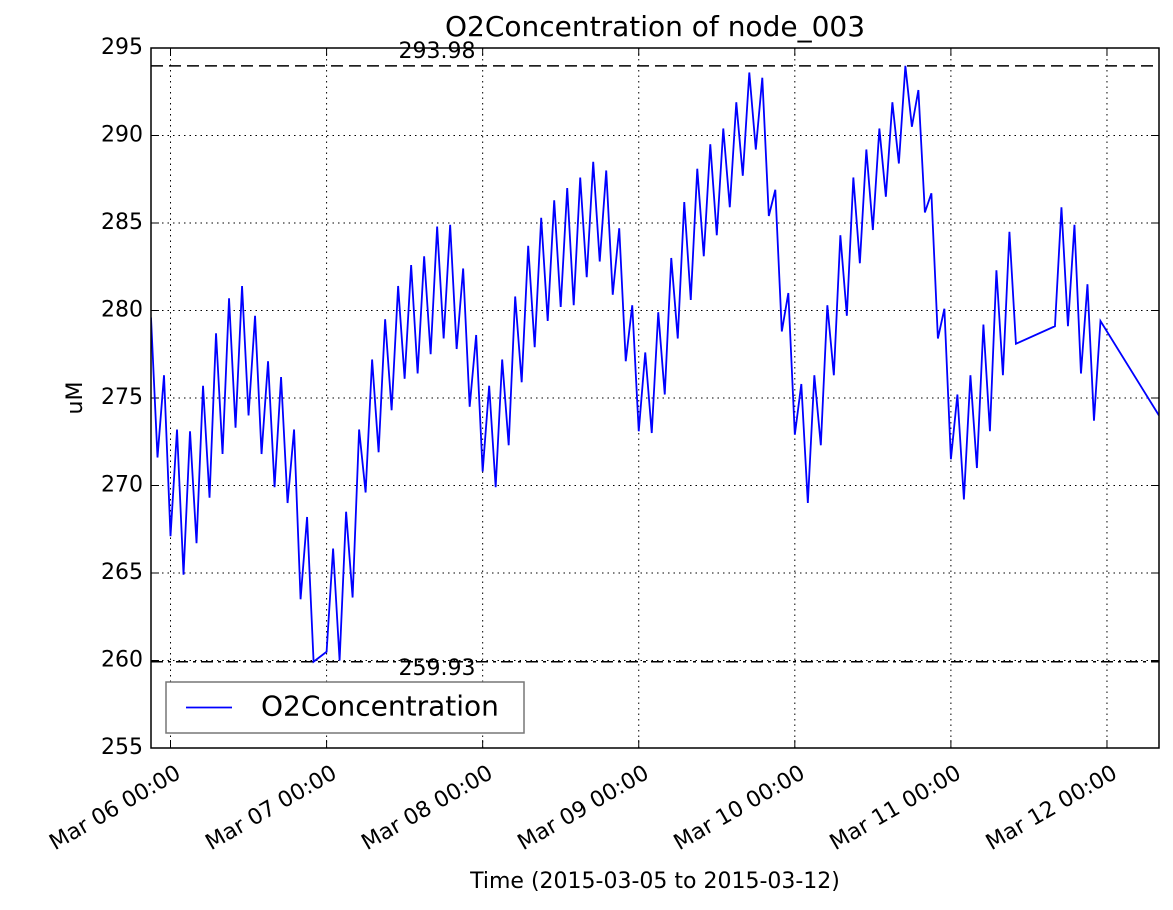 The height and width of the screenshot is (910, 1173). Describe the element at coordinates (654, 881) in the screenshot. I see `x-axis-label: Time (2015-03-05 to 2015-03-12)` at that location.